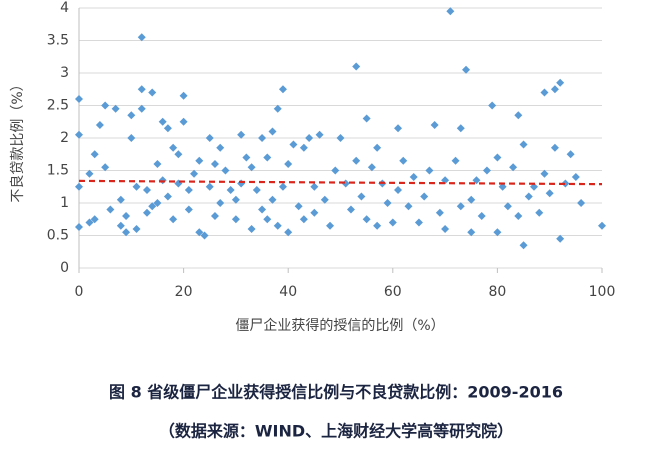 The image size is (672, 461). I want to click on x-tick-label: 20, so click(184, 292).